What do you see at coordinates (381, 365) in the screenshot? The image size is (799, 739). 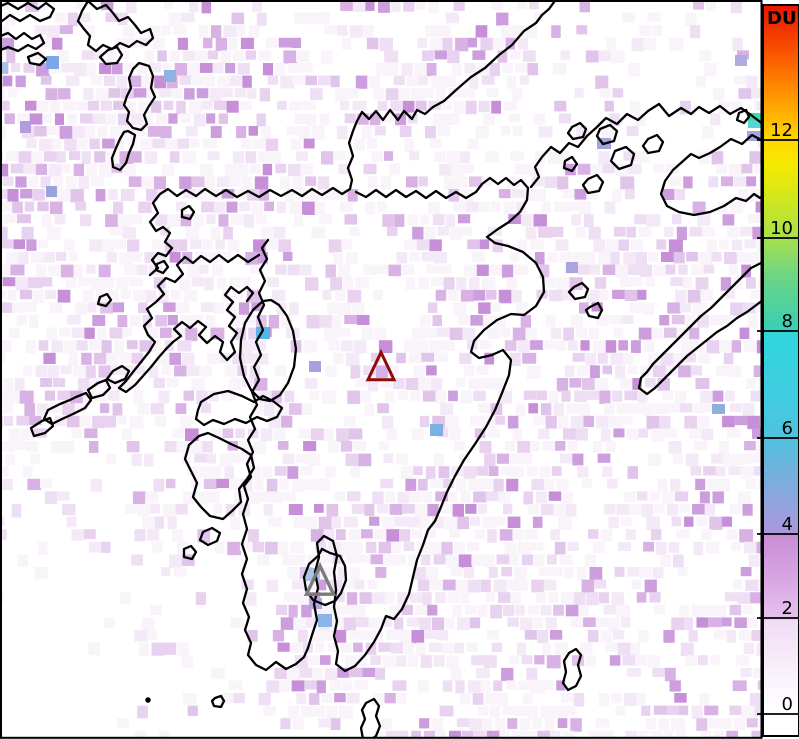 I see `volcano-marker-red` at bounding box center [381, 365].